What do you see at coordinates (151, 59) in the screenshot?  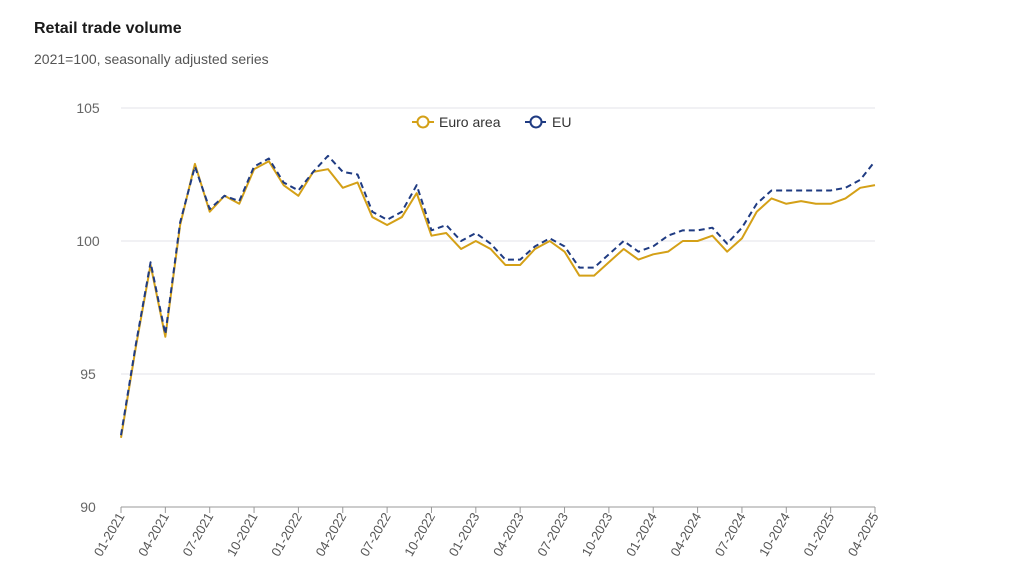 I see `chart-subtitle: 2021=100, seasonally adjusted series` at bounding box center [151, 59].